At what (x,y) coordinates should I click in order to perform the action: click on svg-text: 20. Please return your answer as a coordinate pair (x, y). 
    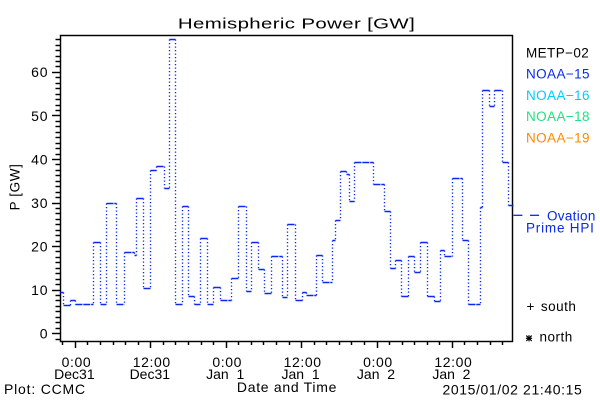
    Looking at the image, I should click on (39, 246).